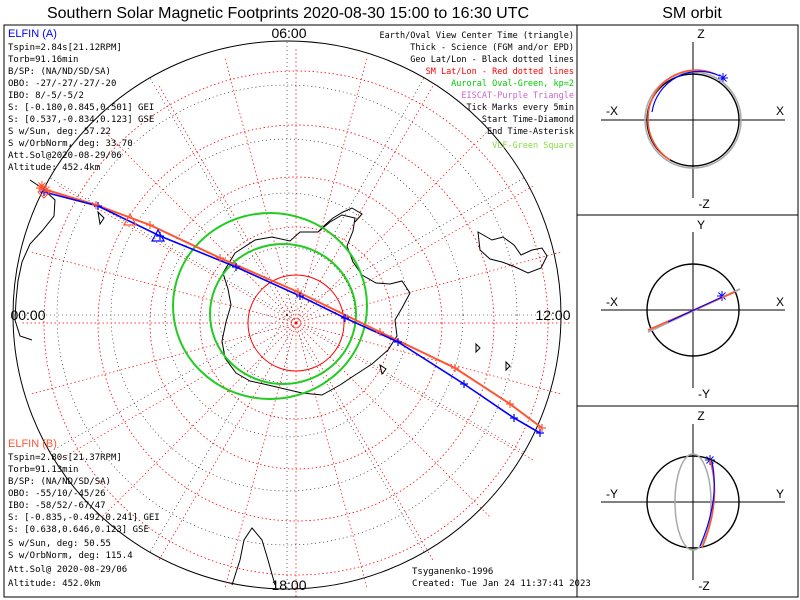  What do you see at coordinates (253, 556) in the screenshot?
I see `africa-coastline` at bounding box center [253, 556].